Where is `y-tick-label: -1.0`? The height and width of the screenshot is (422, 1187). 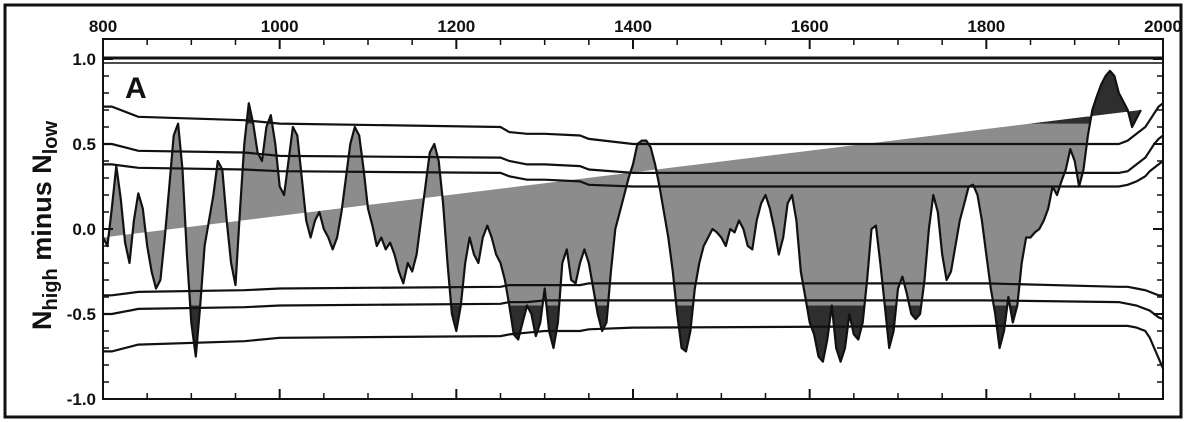
y-tick-label: -1.0 is located at coordinates (81, 399).